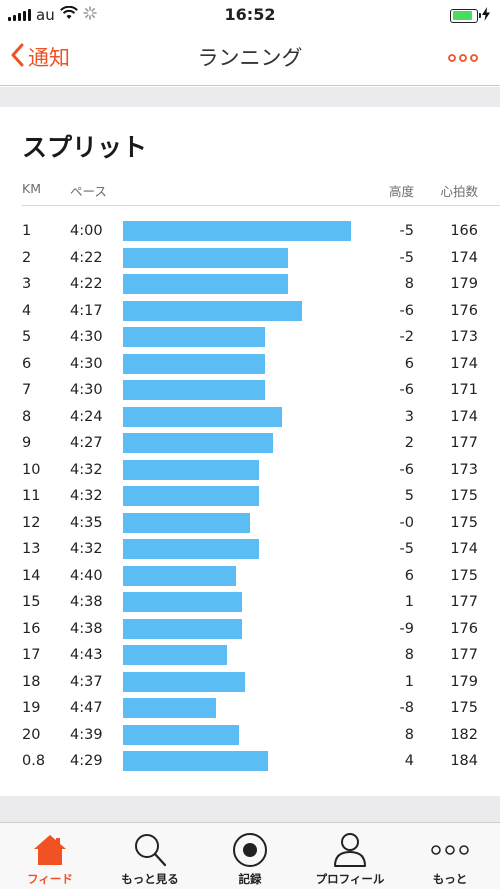 This screenshot has width=500, height=889. I want to click on split-row: 15 4:38 1 177, so click(250, 602).